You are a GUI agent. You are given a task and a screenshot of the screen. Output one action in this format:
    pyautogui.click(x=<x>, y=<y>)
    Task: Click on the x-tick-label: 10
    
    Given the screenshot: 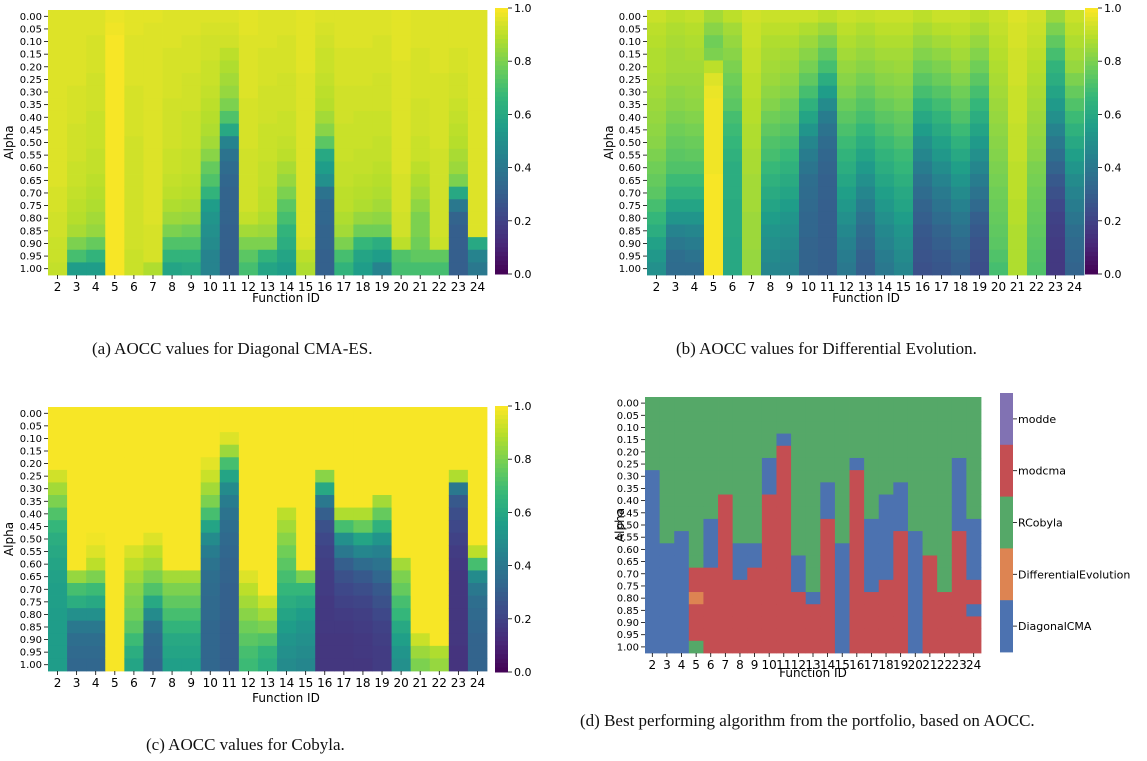 What is the action you would take?
    pyautogui.click(x=210, y=287)
    